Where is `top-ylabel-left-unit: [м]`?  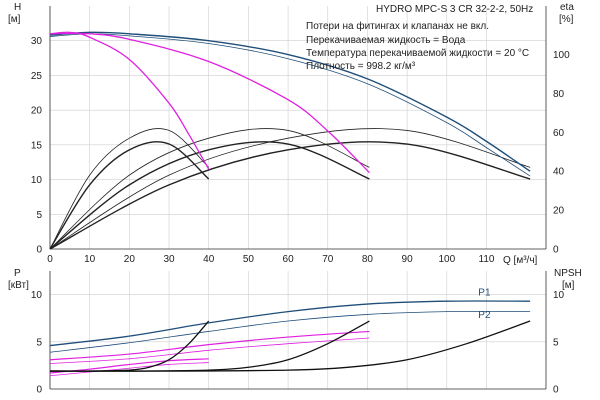 top-ylabel-left-unit: [м] is located at coordinates (14, 19).